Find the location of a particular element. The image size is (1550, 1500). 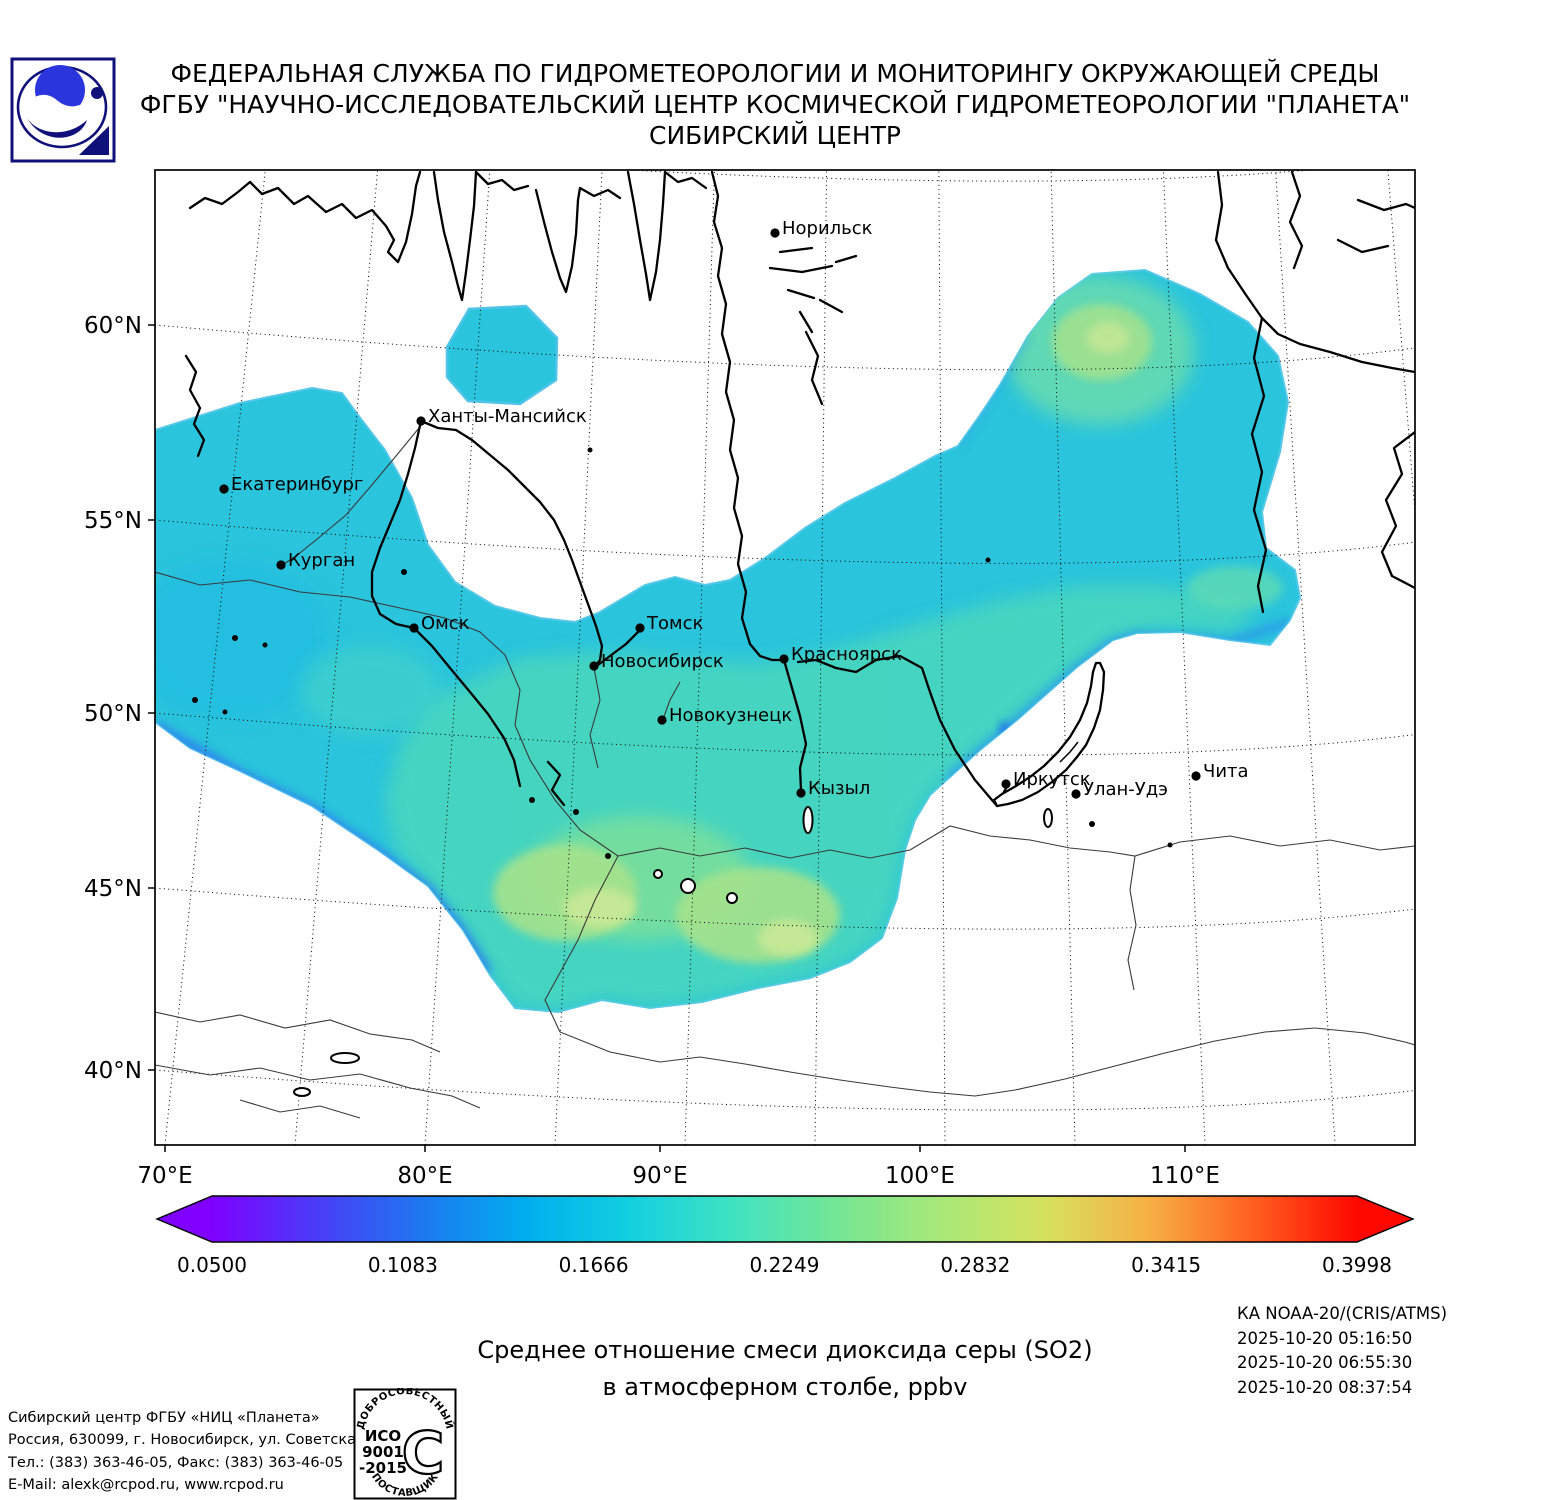

caption-line-2: в атмосферном столбе, ppbv is located at coordinates (785, 1387).